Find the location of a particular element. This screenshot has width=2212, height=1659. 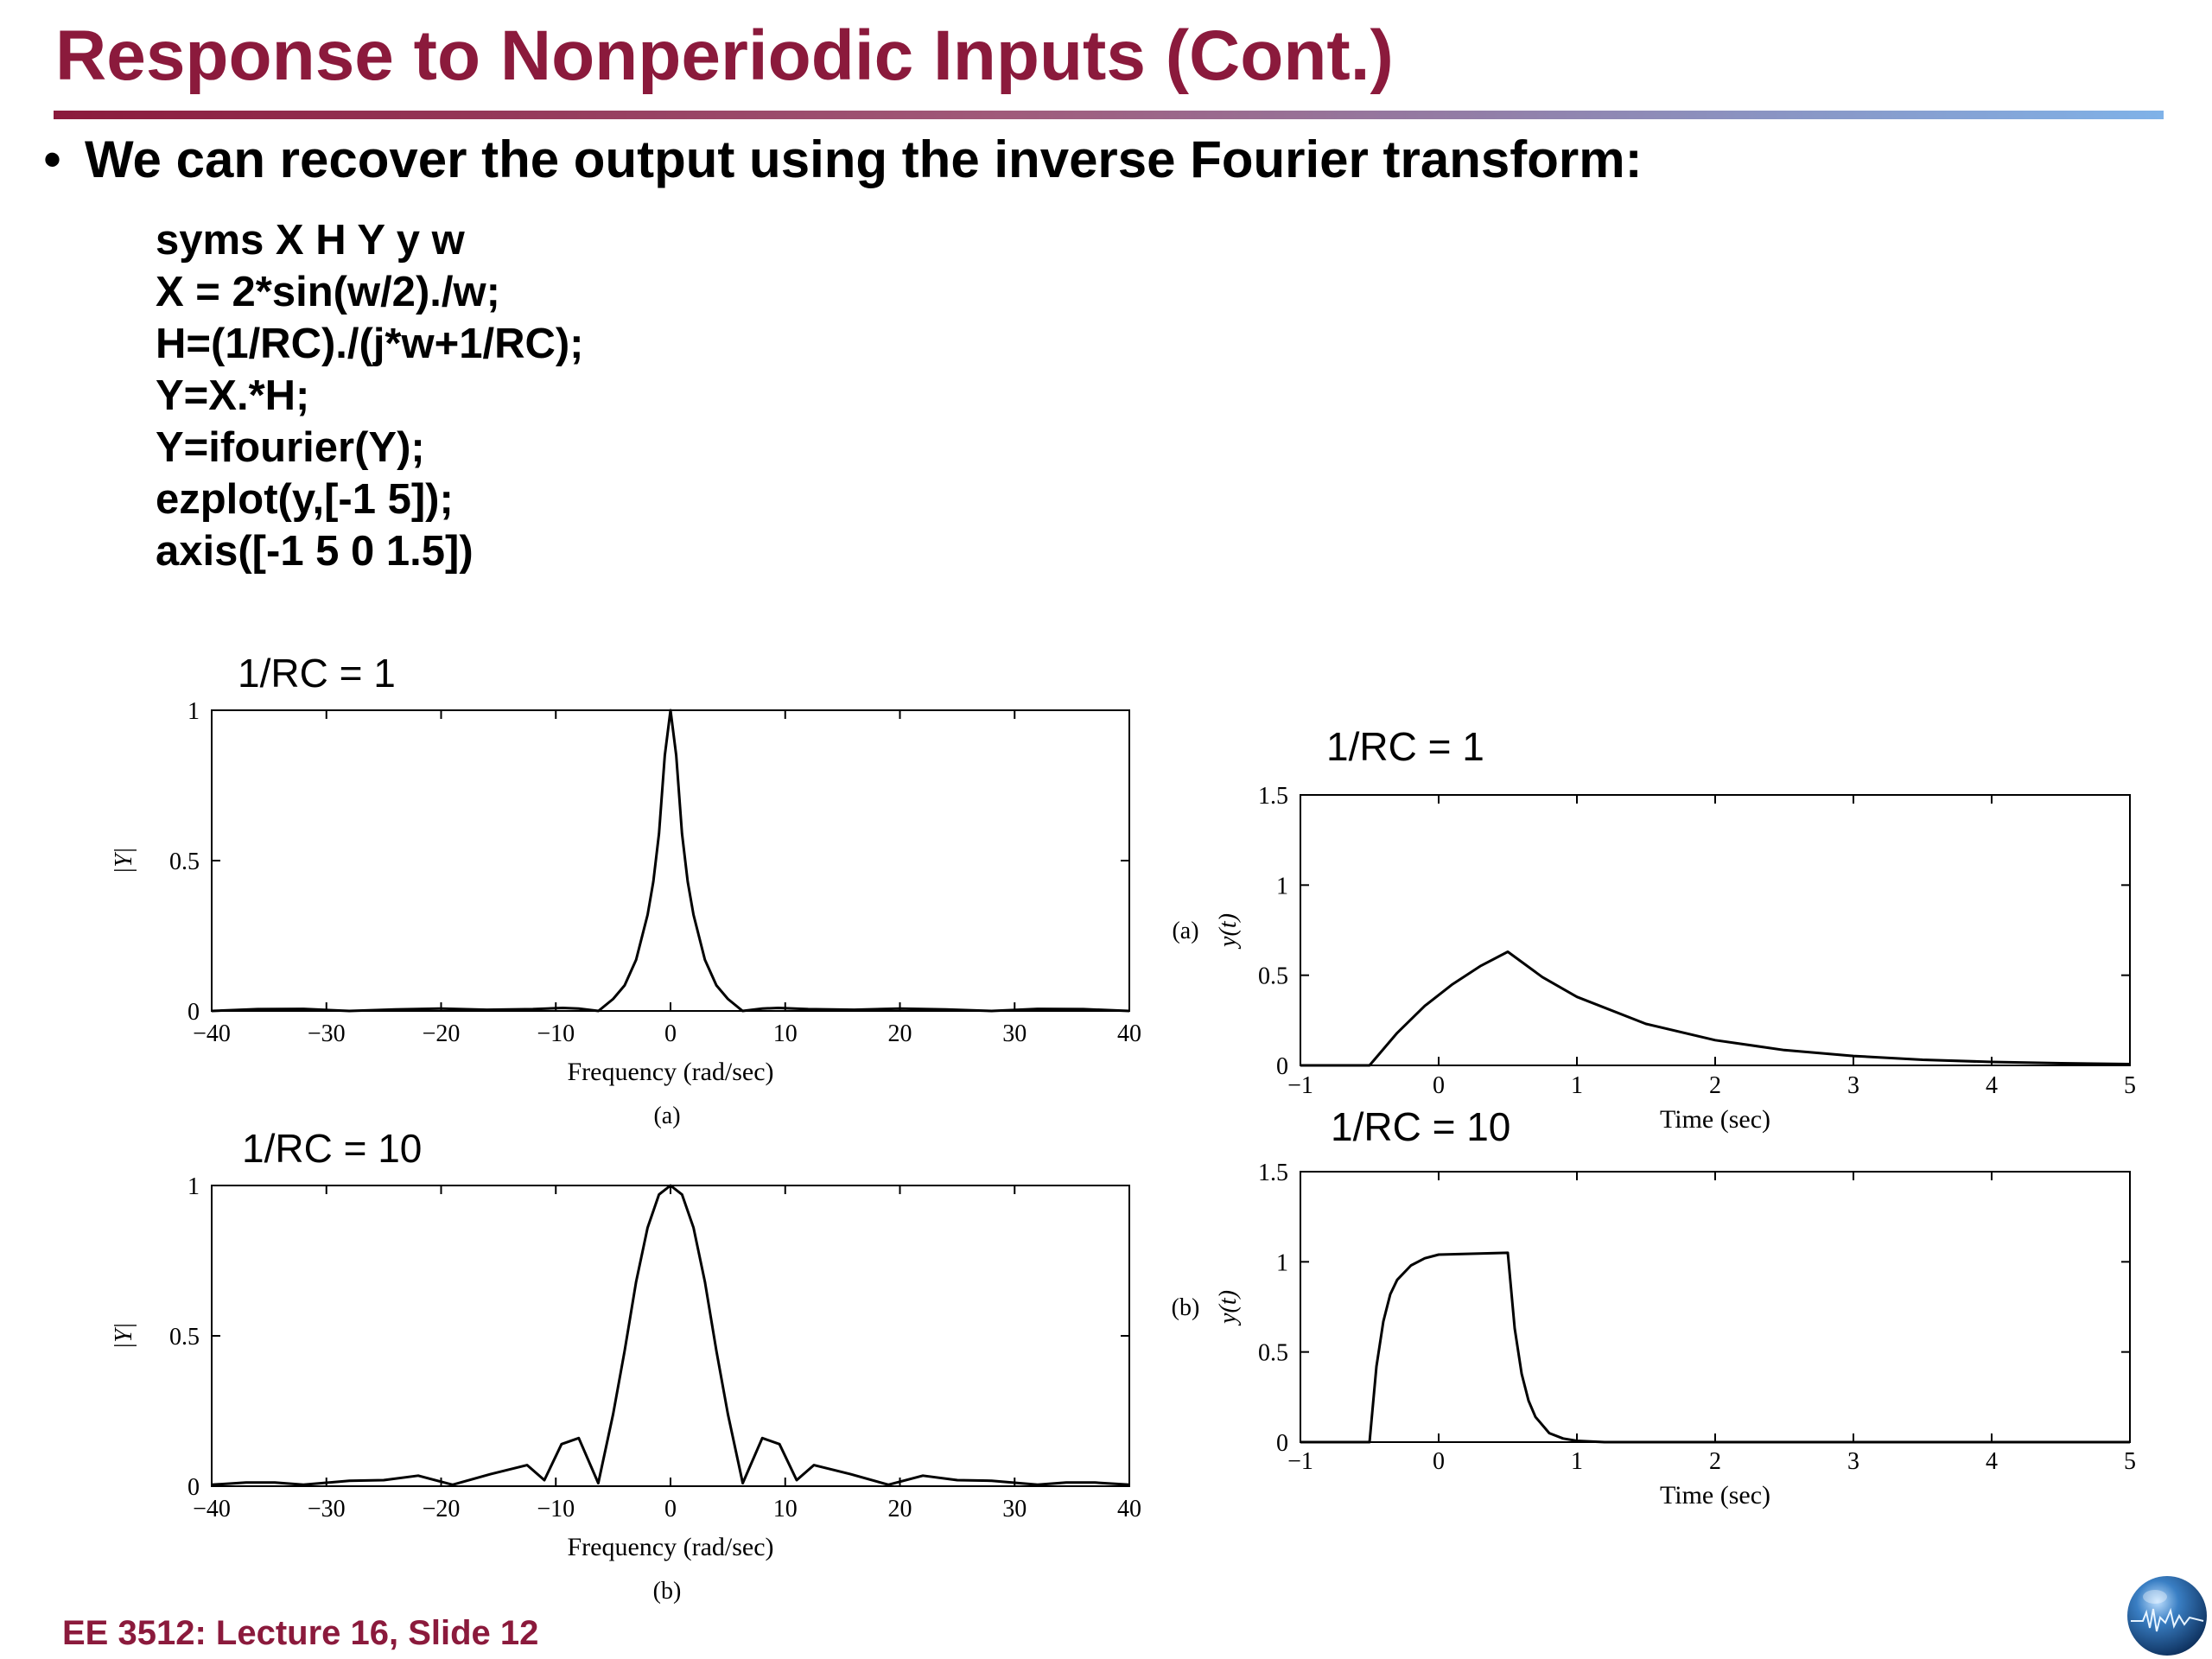

footer-slide-number: EE 3512: Lecture 16, Slide 12 is located at coordinates (300, 1633).